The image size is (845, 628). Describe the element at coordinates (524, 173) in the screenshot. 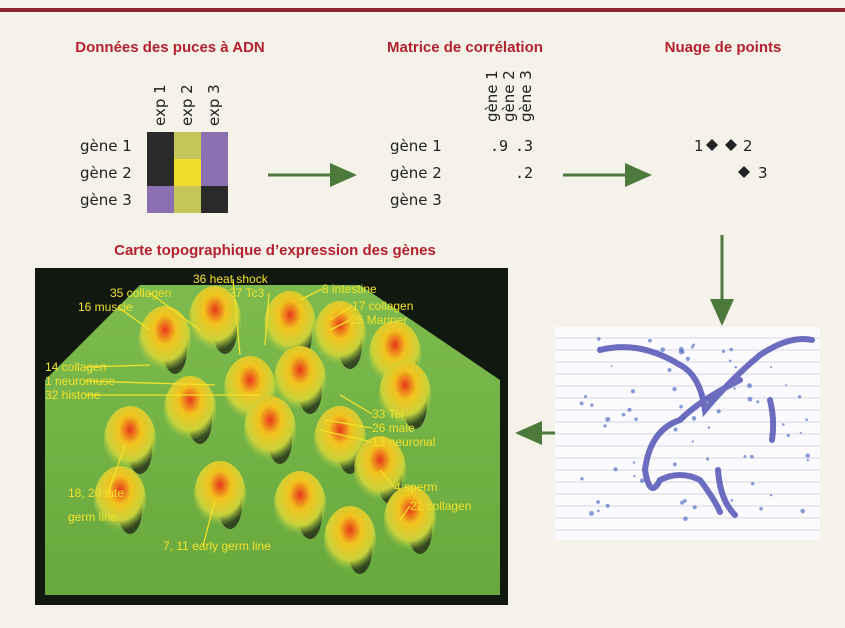

I see `correlation-value: .2` at that location.